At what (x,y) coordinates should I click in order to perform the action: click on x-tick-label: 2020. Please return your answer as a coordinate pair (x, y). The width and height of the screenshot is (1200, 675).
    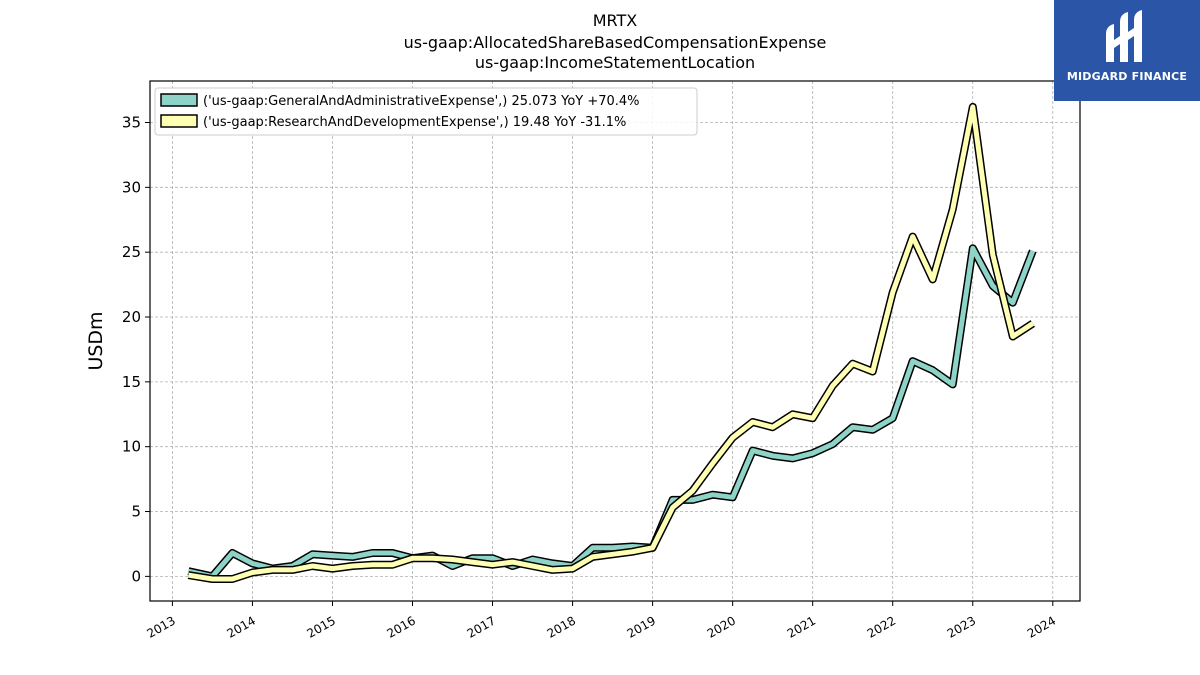
    Looking at the image, I should click on (721, 626).